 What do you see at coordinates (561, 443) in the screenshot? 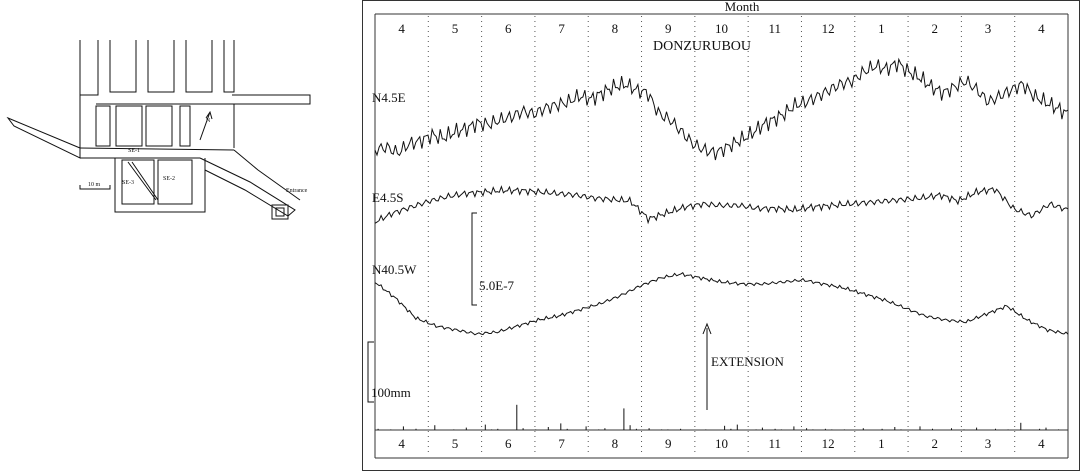
I see `month-label-bottom: 7` at bounding box center [561, 443].